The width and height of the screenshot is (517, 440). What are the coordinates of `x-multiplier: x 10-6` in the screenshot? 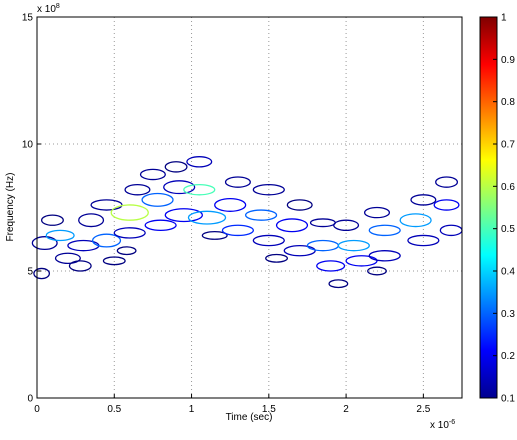 It's located at (442, 425).